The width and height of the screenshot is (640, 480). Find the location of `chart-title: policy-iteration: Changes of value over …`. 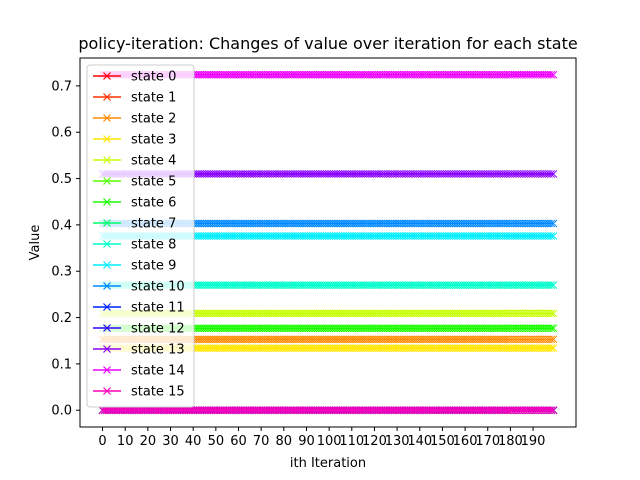

chart-title: policy-iteration: Changes of value over … is located at coordinates (327, 43).